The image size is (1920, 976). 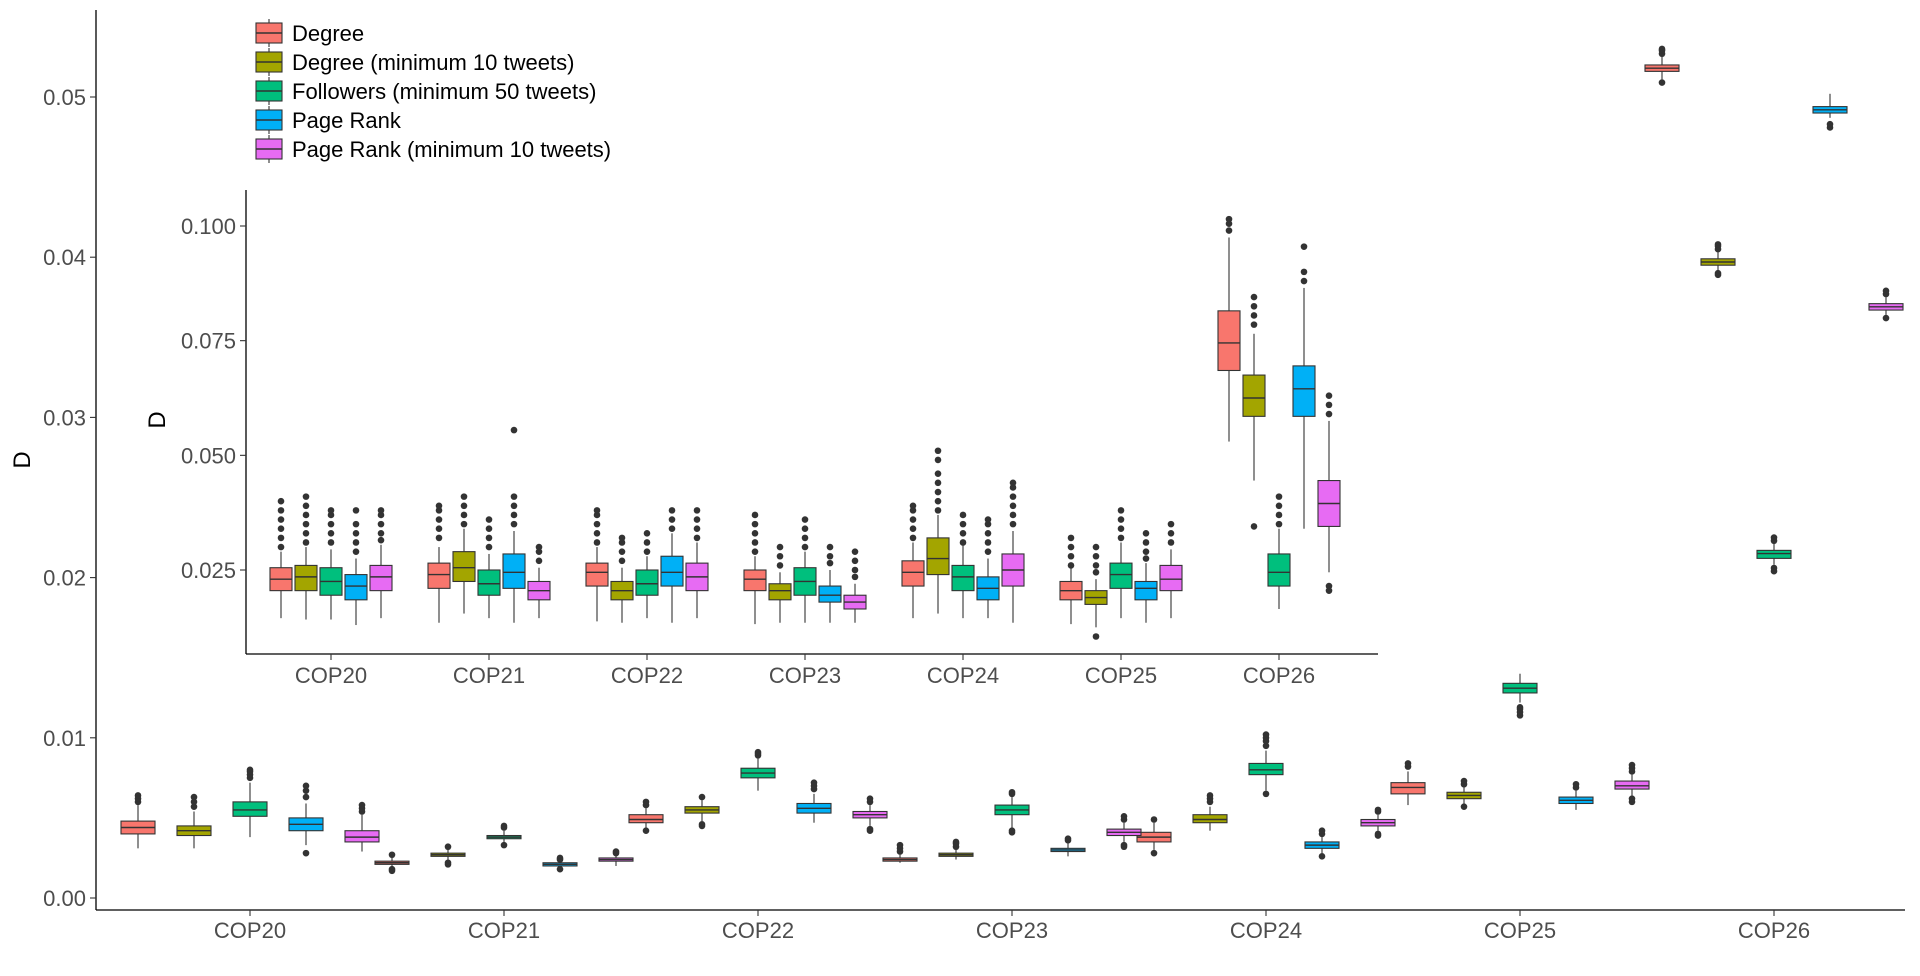 What do you see at coordinates (489, 675) in the screenshot?
I see `inset-x-tick-label: COP21` at bounding box center [489, 675].